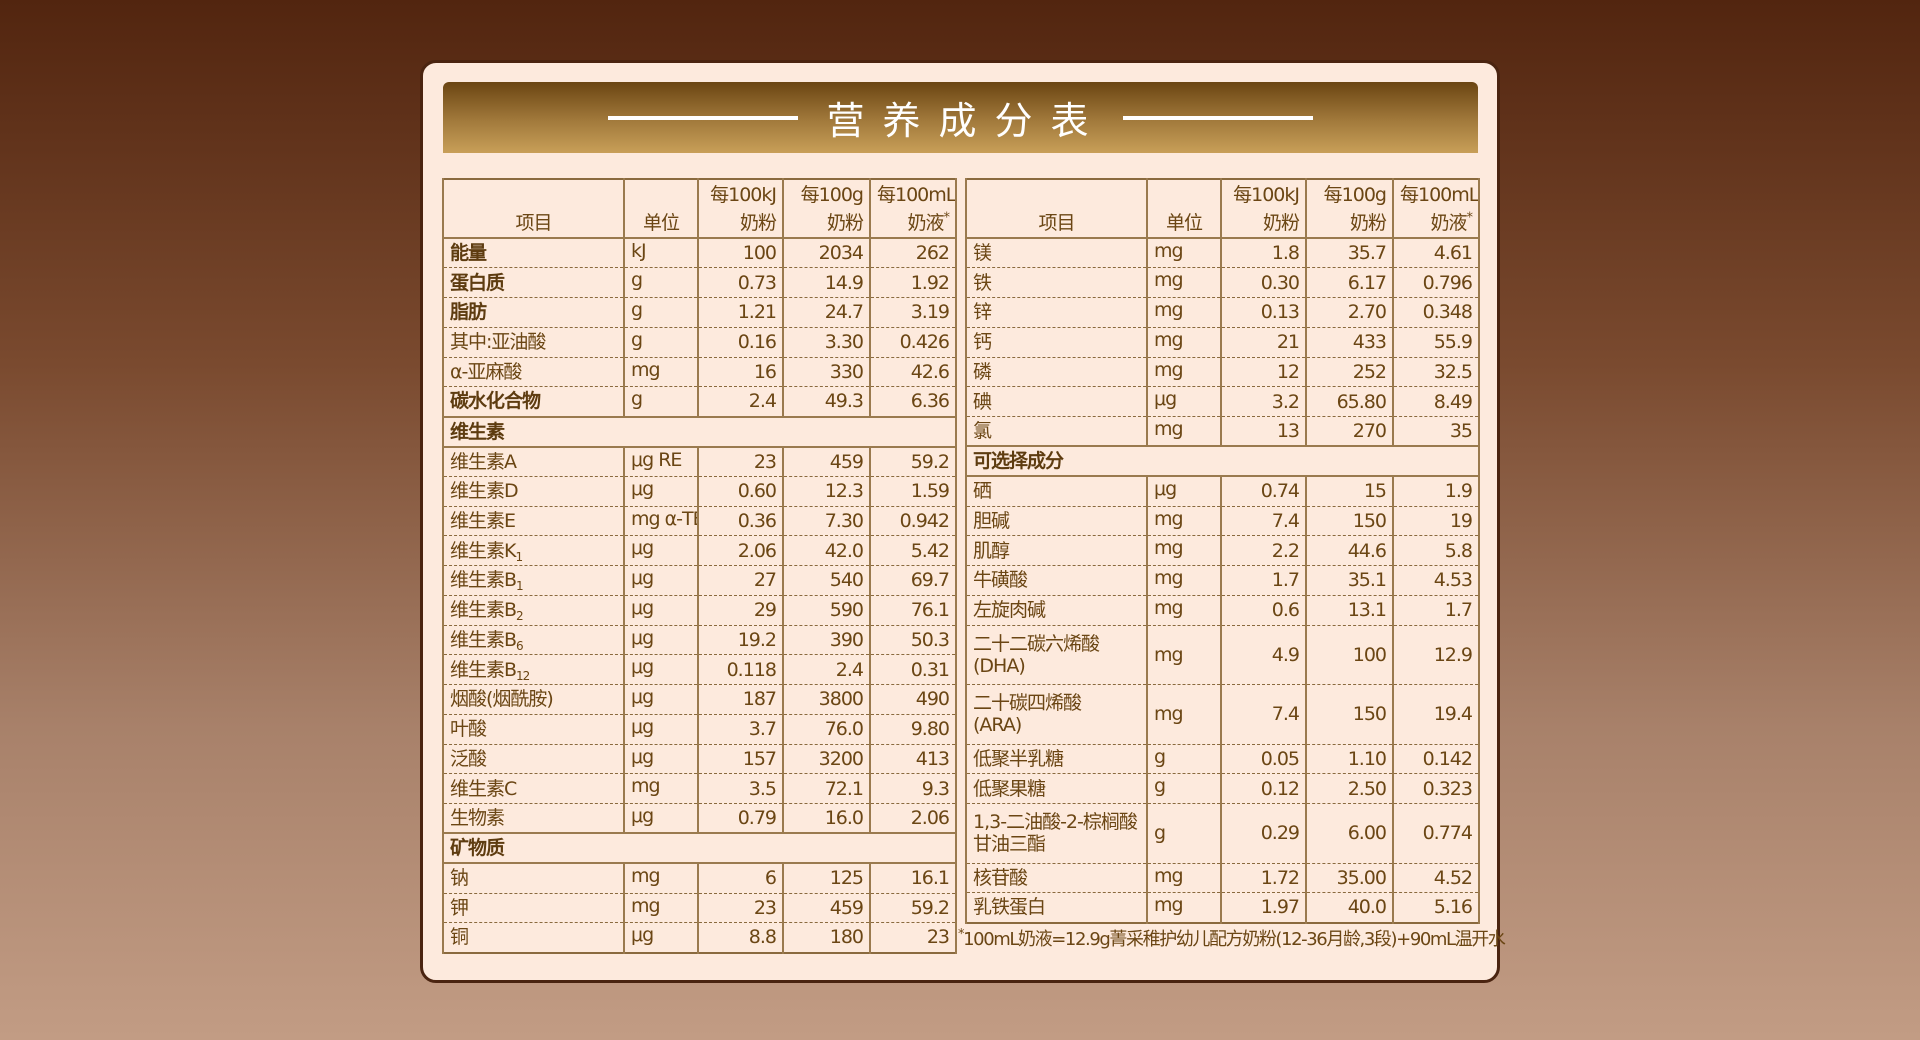 This screenshot has height=1040, width=1920. I want to click on footnote-mark: *, so click(961, 934).